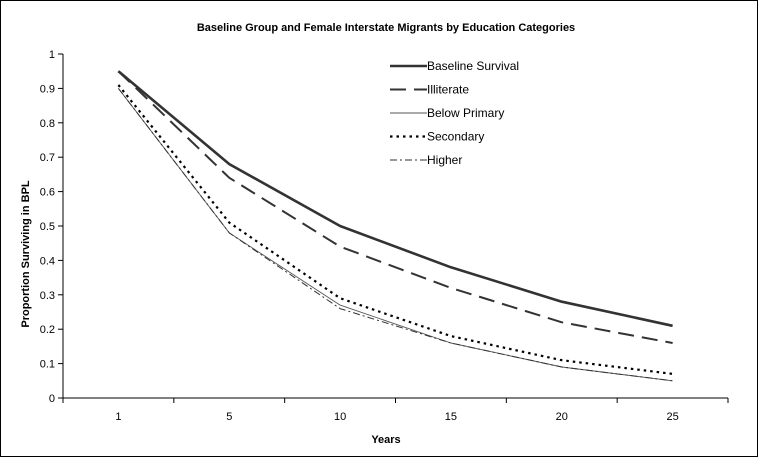  What do you see at coordinates (52, 55) in the screenshot?
I see `y-tick-label: 1` at bounding box center [52, 55].